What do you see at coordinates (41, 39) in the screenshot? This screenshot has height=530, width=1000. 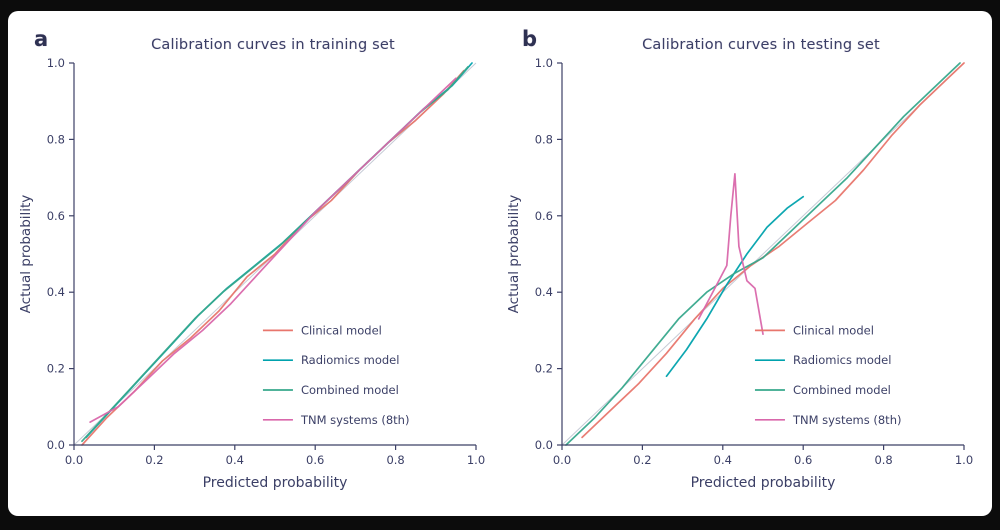 I see `panel-a-label: a` at bounding box center [41, 39].